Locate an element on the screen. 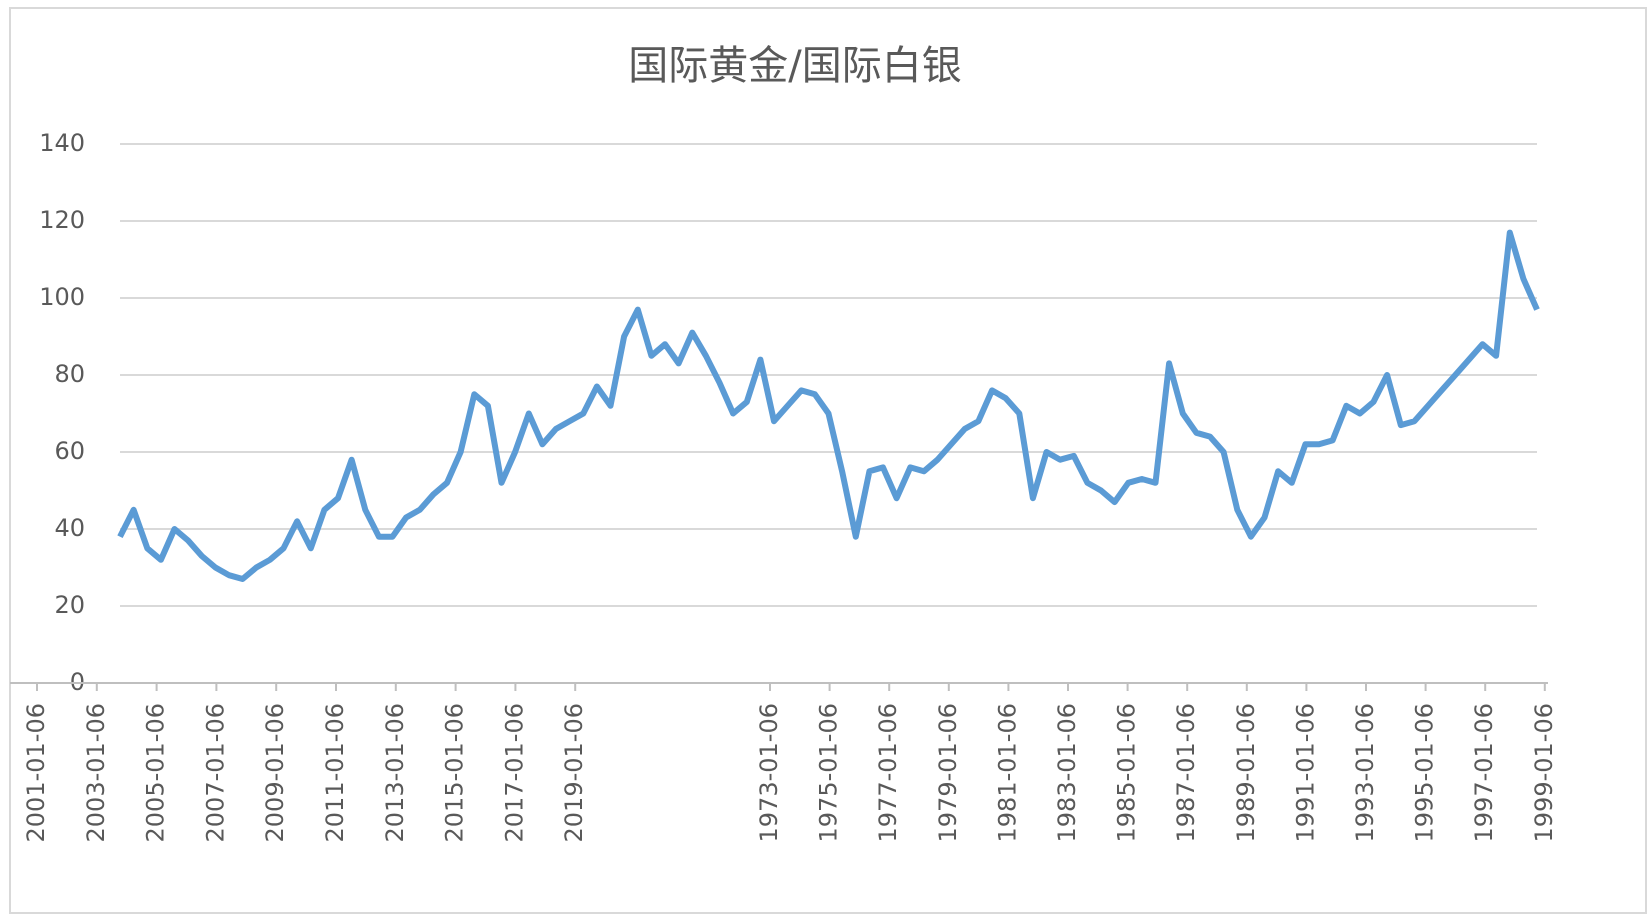 This screenshot has height=917, width=1648. x-tick-label: 2019-01-06 is located at coordinates (574, 772).